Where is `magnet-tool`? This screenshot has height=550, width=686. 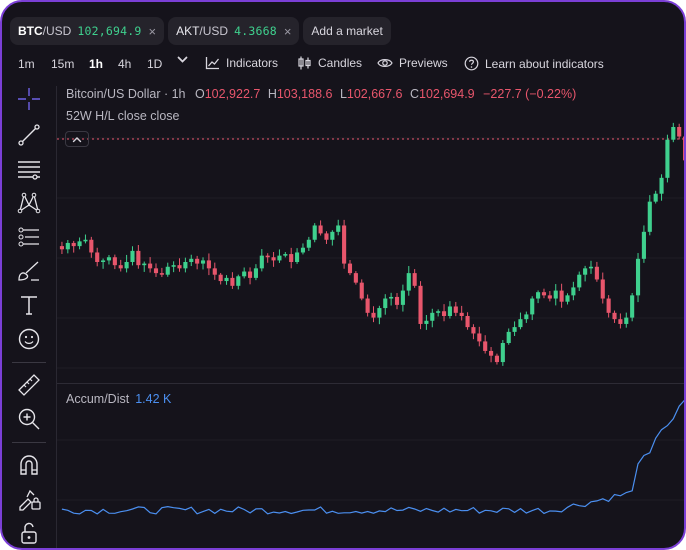
magnet-tool is located at coordinates (29, 465).